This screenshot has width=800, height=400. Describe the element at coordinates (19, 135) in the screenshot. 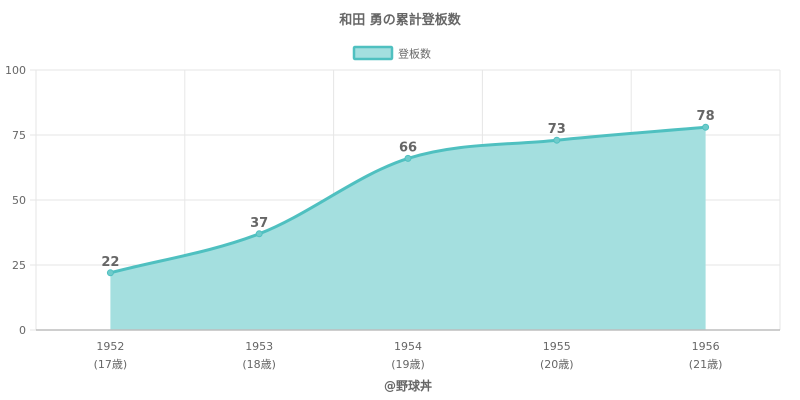

I see `y-tick-label: 75` at that location.